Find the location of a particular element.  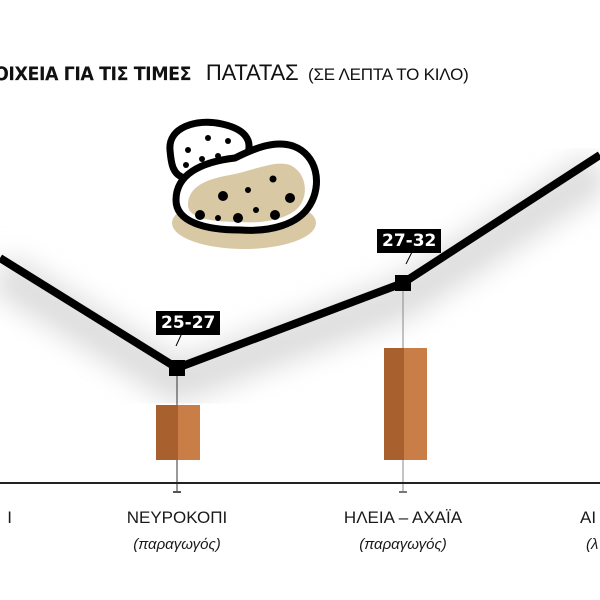

x-label-right: ΑΙ (λ is located at coordinates (590, 530).